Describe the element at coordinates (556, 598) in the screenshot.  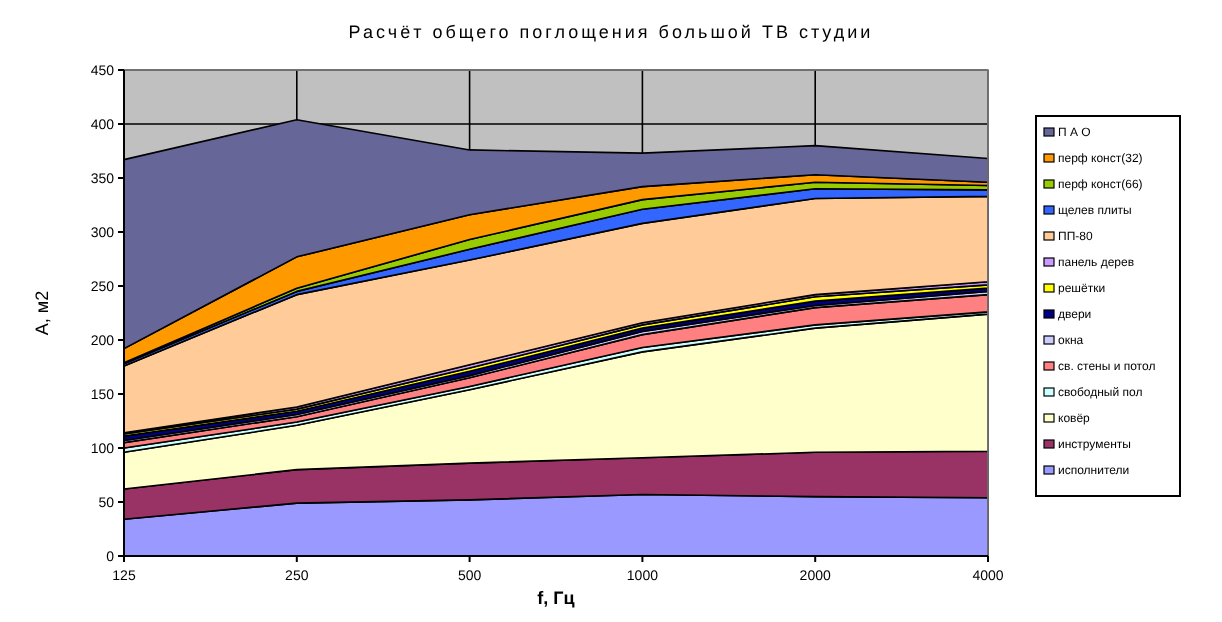
I see `x-axis-title: f, Гц` at that location.